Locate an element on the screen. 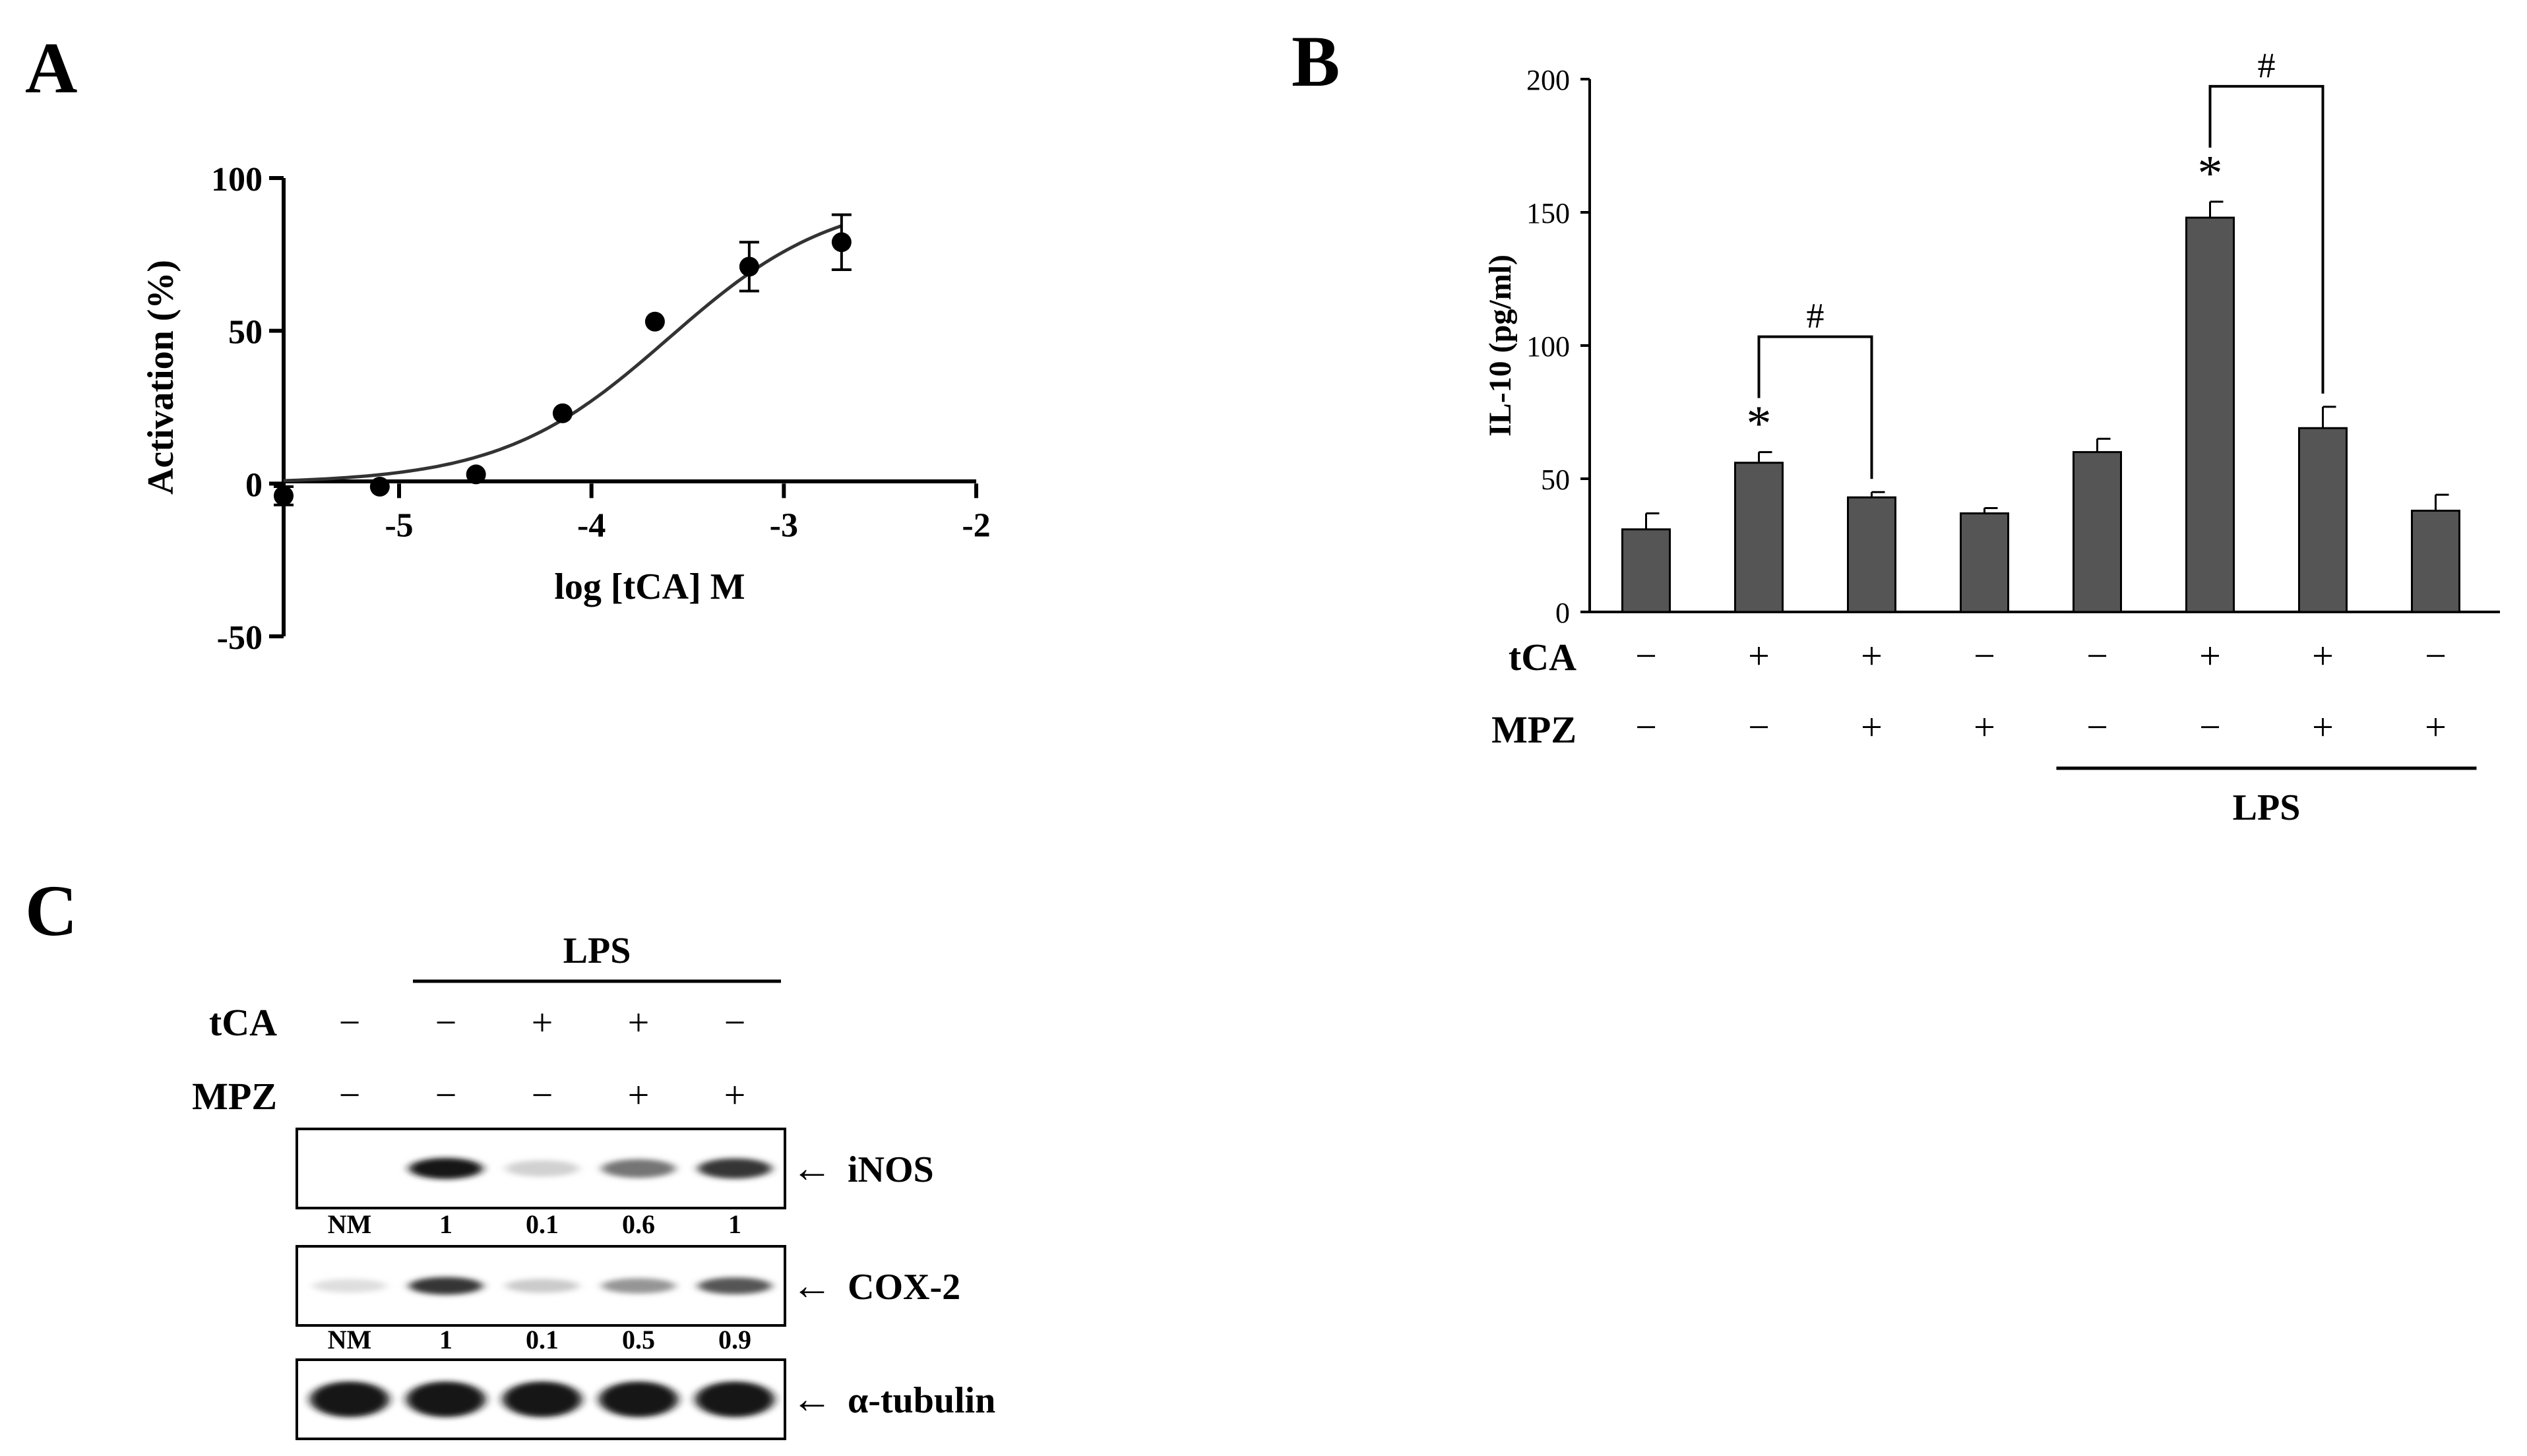  panel-b-y-tick-label: 100 is located at coordinates (1548, 346).